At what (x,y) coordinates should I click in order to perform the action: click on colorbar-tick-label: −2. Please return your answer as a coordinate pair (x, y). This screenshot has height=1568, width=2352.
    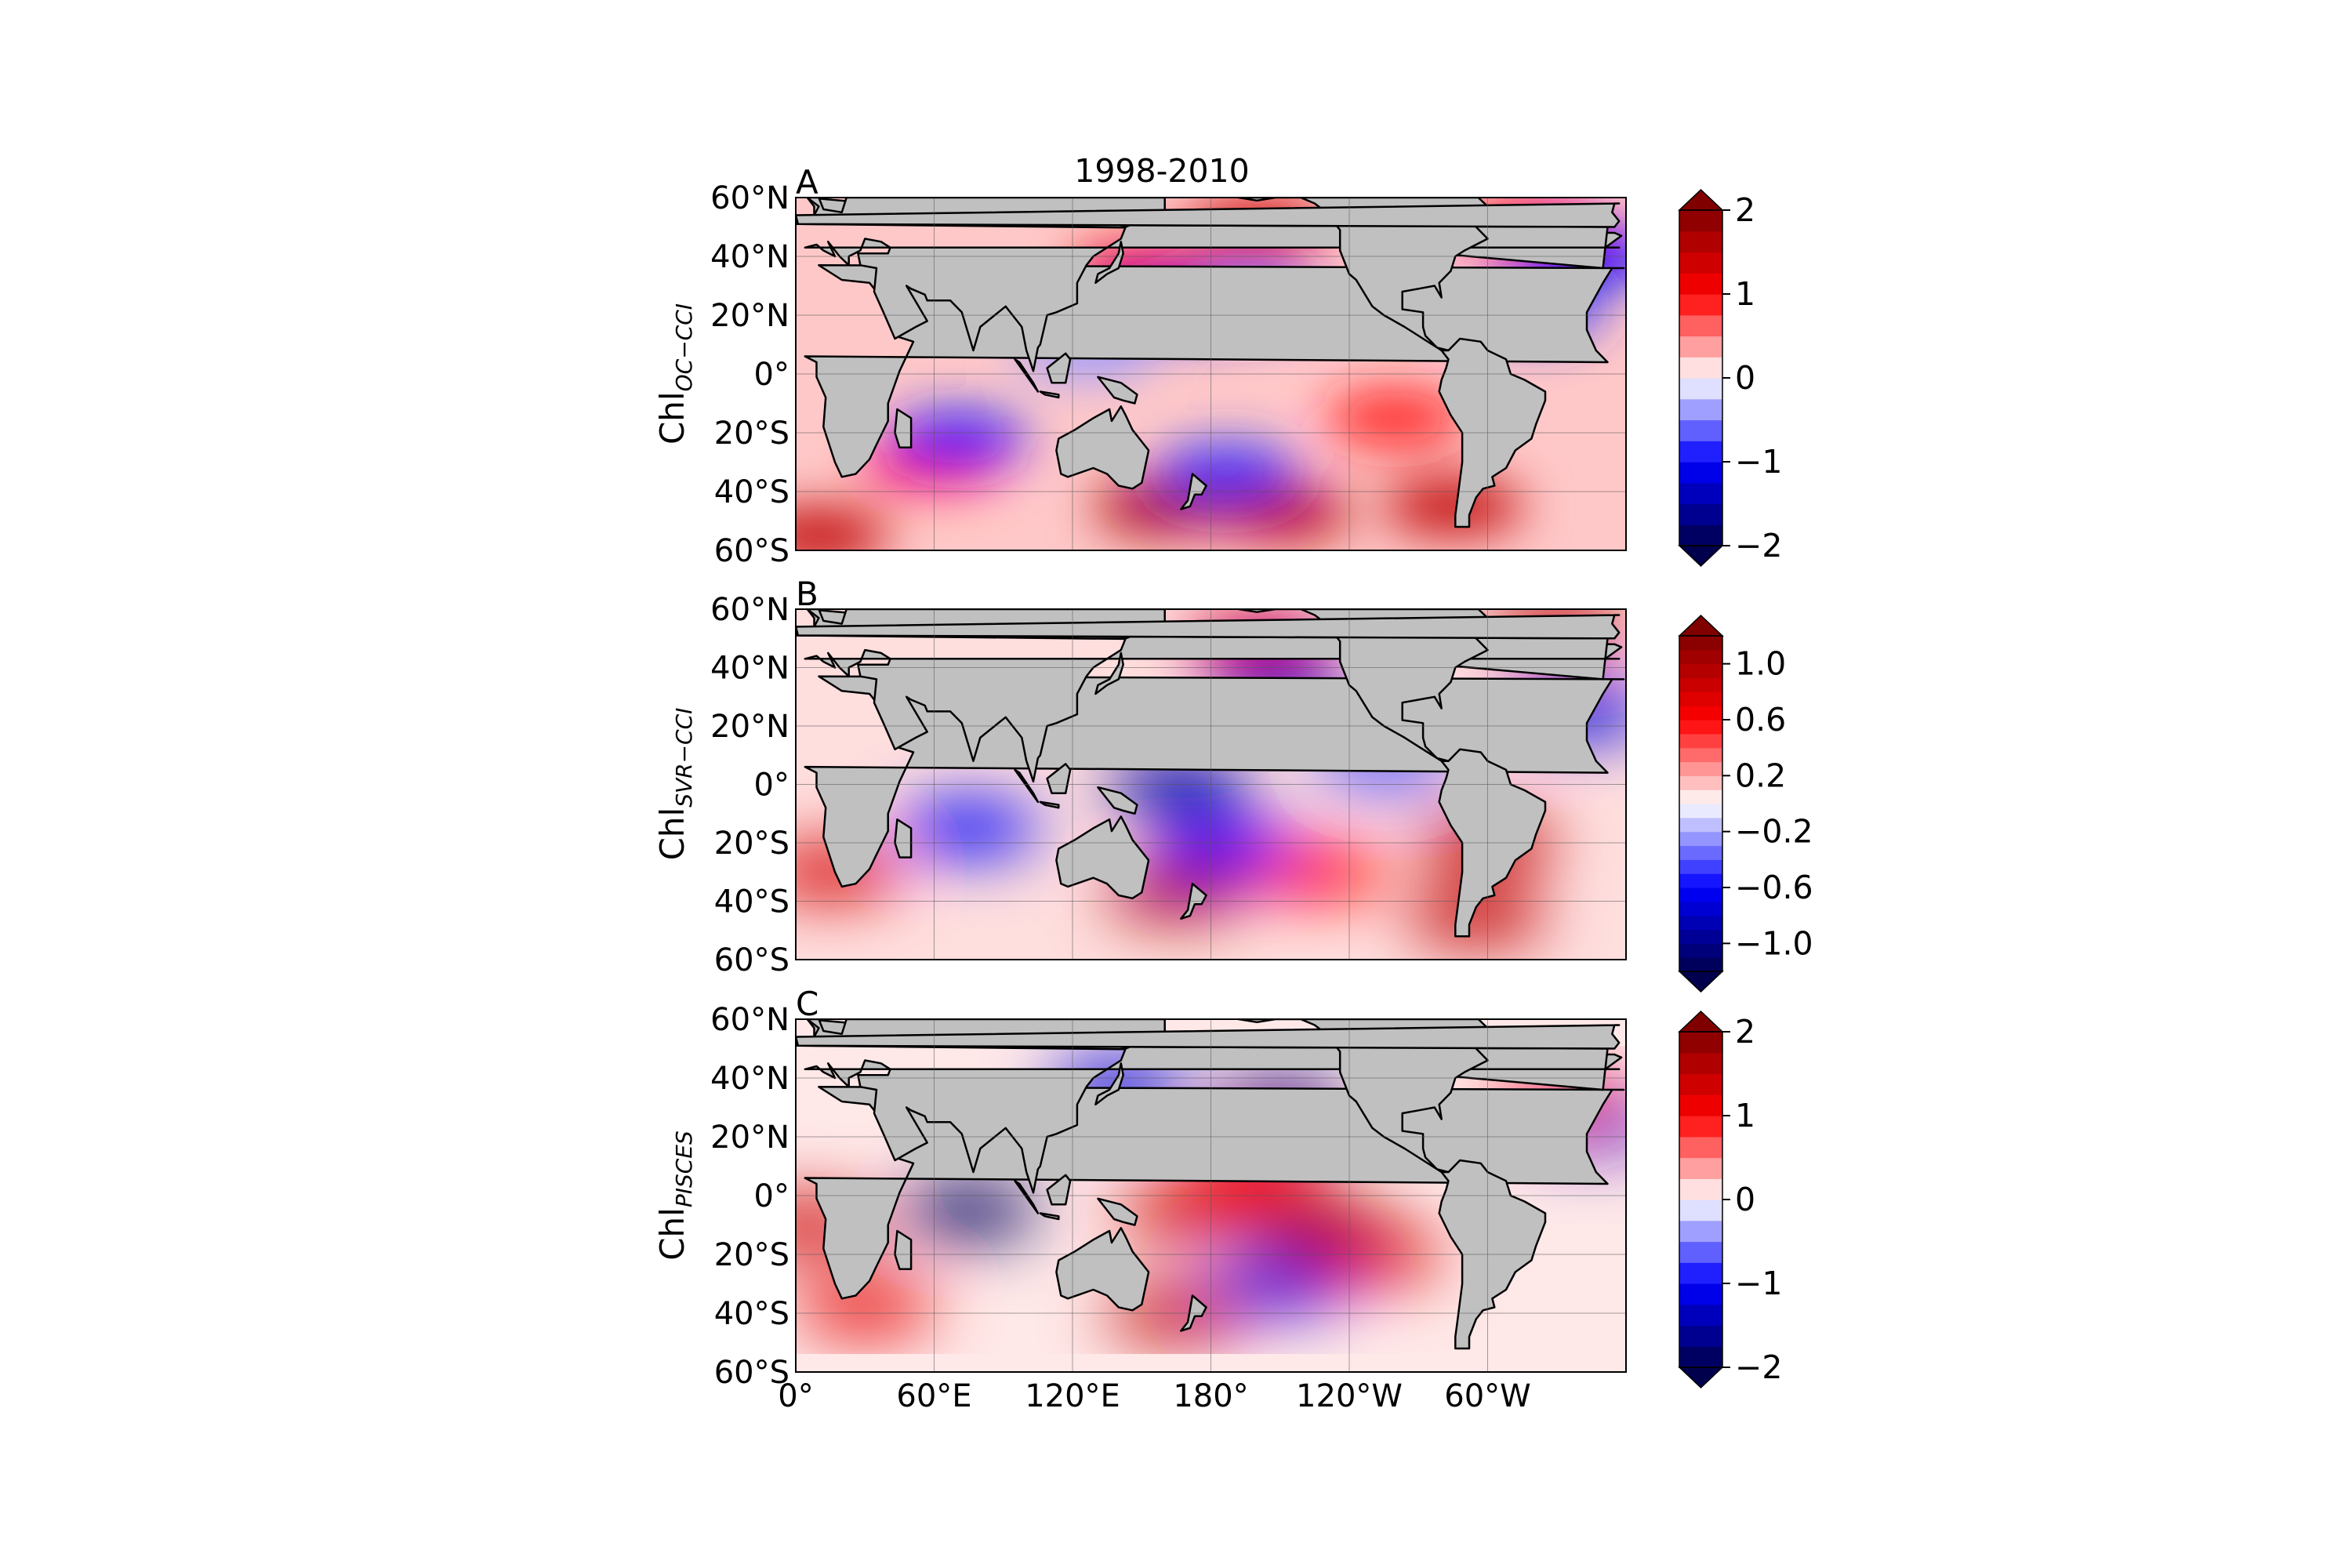
    Looking at the image, I should click on (1758, 1367).